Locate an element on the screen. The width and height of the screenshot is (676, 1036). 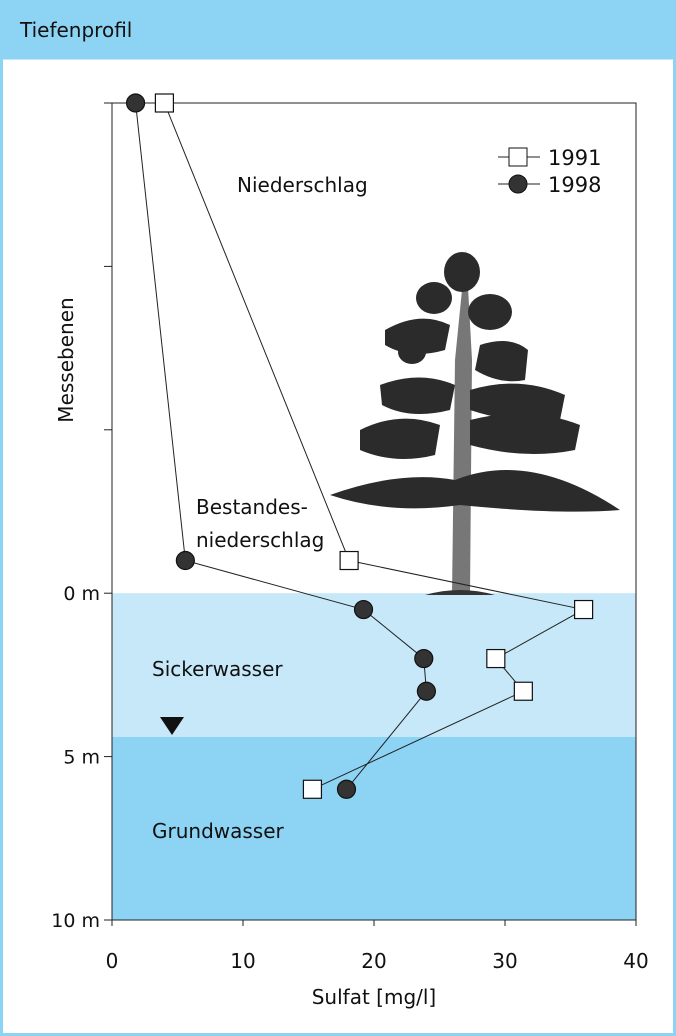
x-tick-label: 40 is located at coordinates (635, 961).